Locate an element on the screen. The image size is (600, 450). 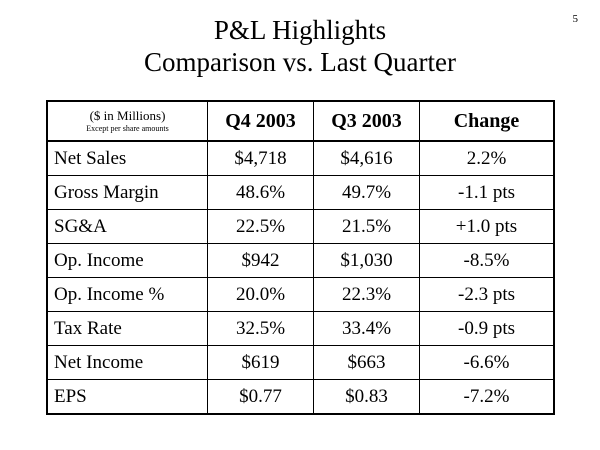
q4-value: $4,718 is located at coordinates (260, 158).